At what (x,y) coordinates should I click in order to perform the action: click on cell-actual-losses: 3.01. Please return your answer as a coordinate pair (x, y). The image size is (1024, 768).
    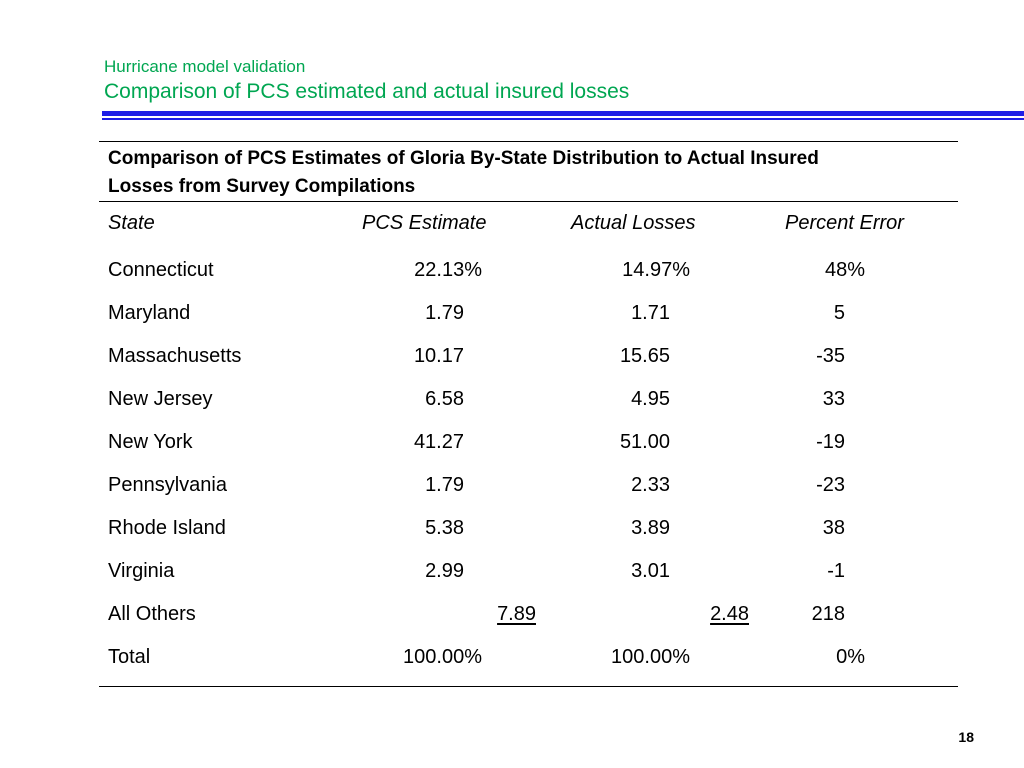
    Looking at the image, I should click on (650, 571).